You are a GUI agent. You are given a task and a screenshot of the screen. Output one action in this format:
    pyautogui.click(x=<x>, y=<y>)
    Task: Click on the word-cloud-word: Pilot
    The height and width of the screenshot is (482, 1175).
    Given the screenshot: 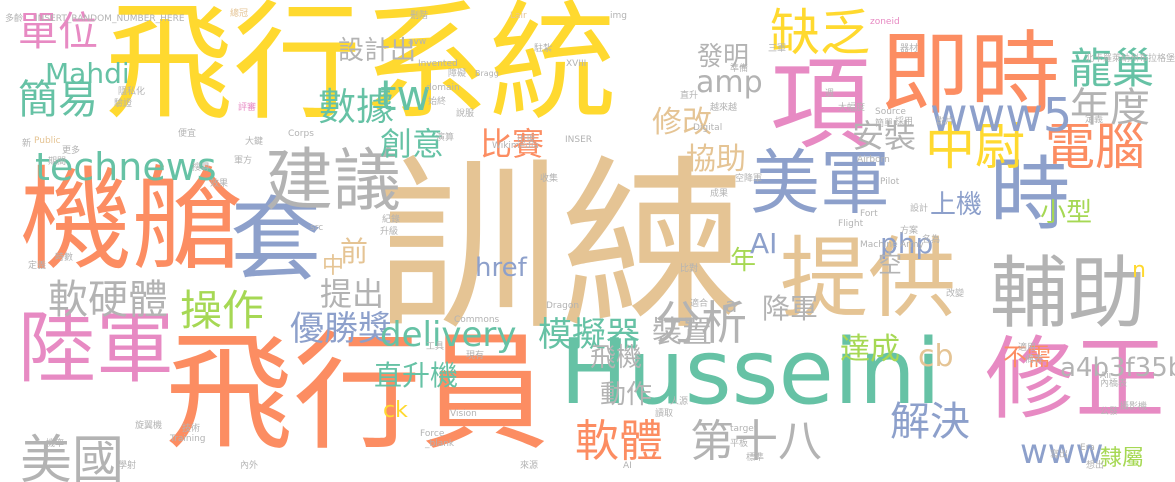 What is the action you would take?
    pyautogui.click(x=890, y=182)
    